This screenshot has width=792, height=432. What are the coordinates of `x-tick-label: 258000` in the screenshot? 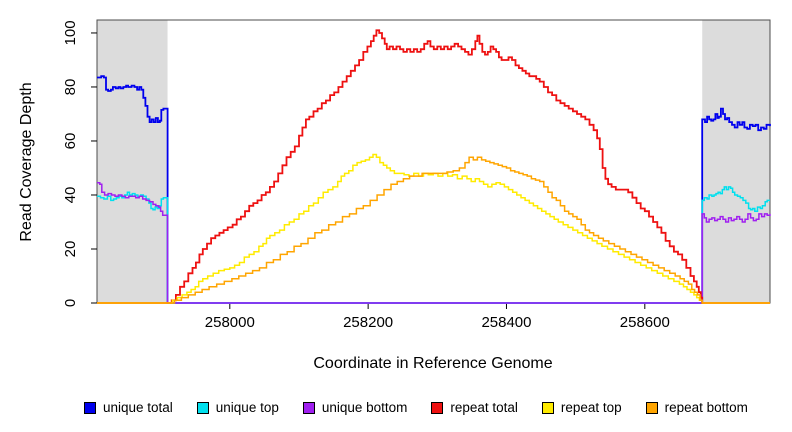 It's located at (230, 322).